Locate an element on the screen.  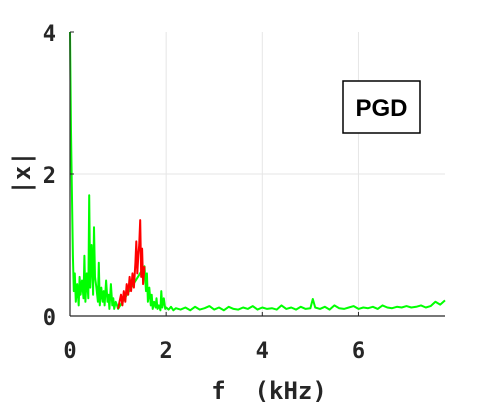
x-axis-label: f (kHz) is located at coordinates (269, 391).